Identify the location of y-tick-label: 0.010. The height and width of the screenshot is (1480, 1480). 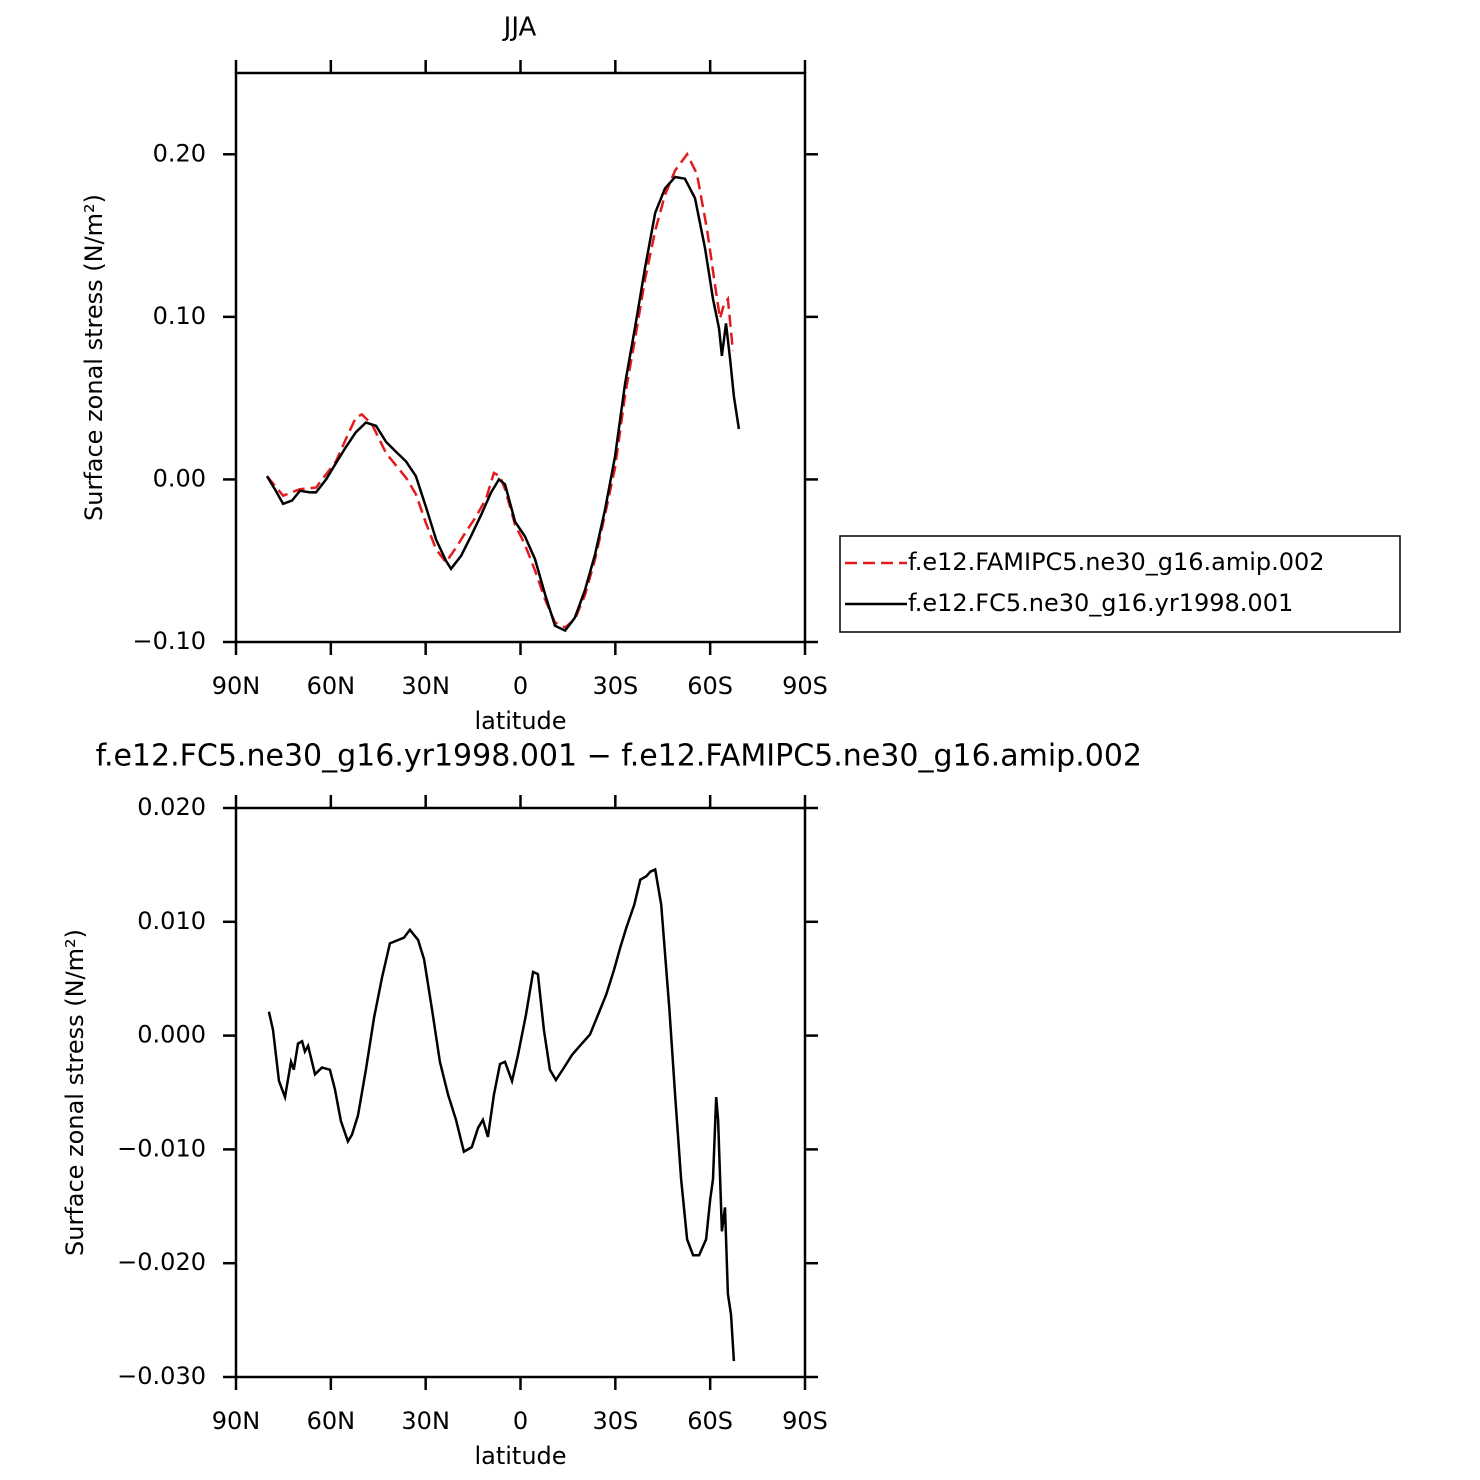
(171, 921).